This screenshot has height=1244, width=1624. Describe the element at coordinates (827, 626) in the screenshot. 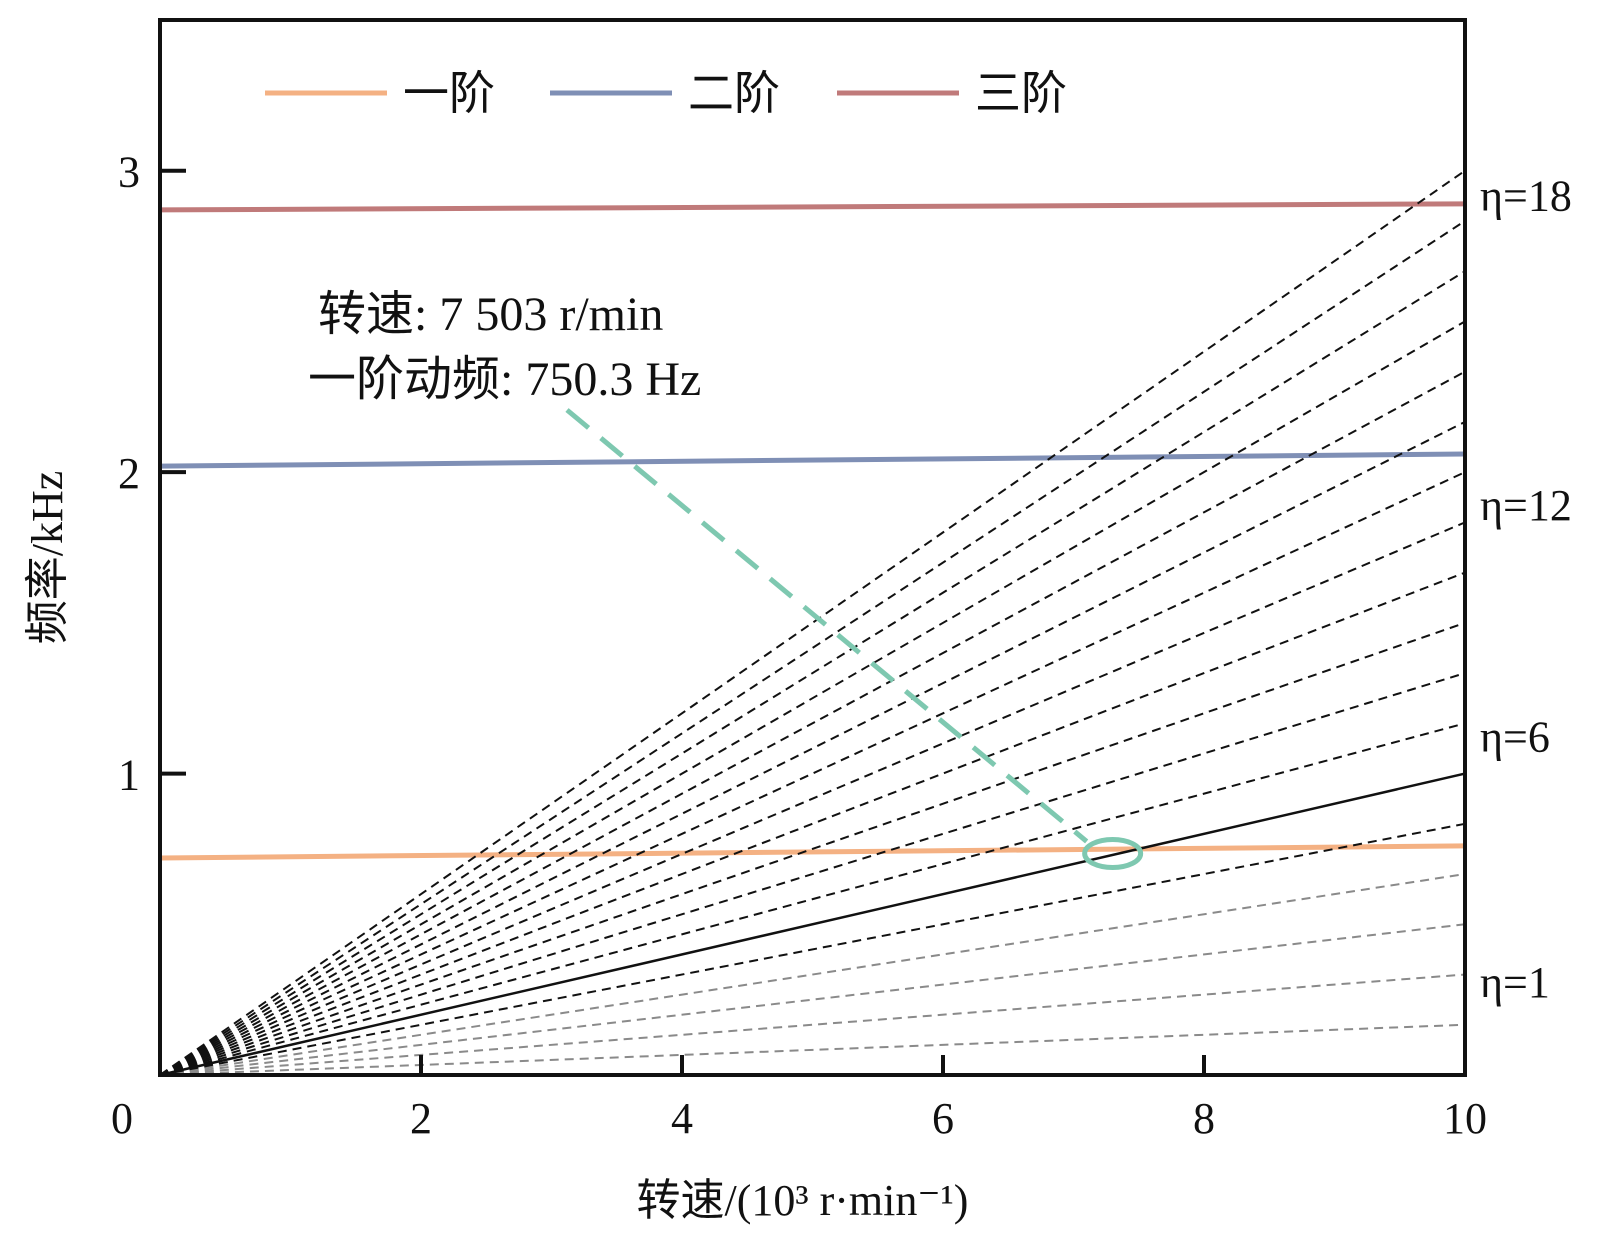

I see `annotation-leader-line` at that location.